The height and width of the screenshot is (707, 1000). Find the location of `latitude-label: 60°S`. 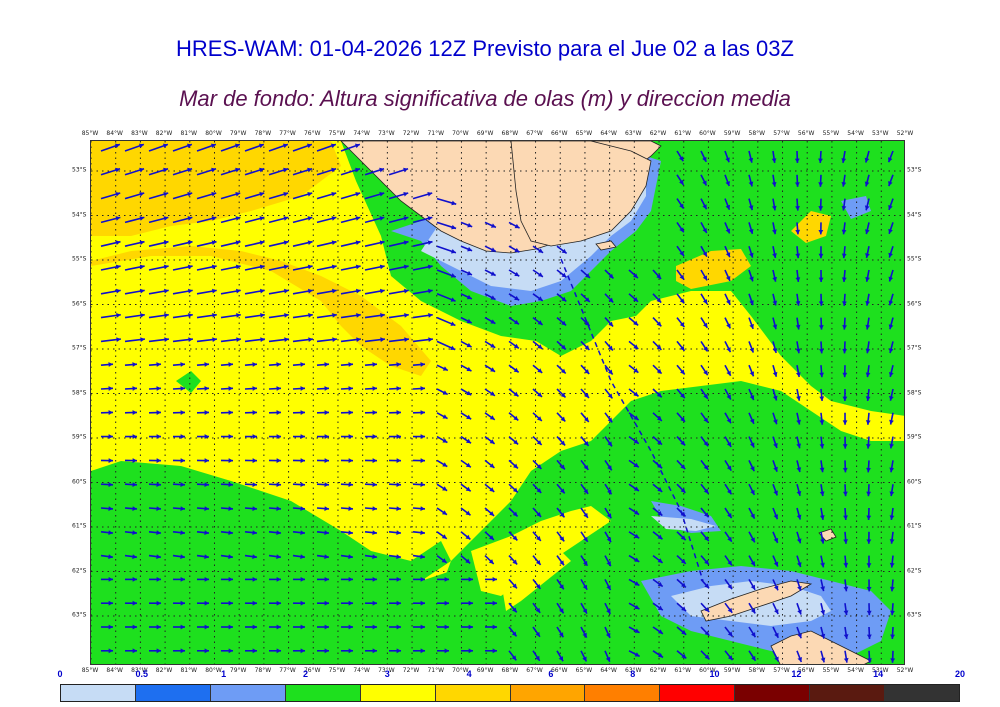

latitude-label: 60°S is located at coordinates (914, 481).